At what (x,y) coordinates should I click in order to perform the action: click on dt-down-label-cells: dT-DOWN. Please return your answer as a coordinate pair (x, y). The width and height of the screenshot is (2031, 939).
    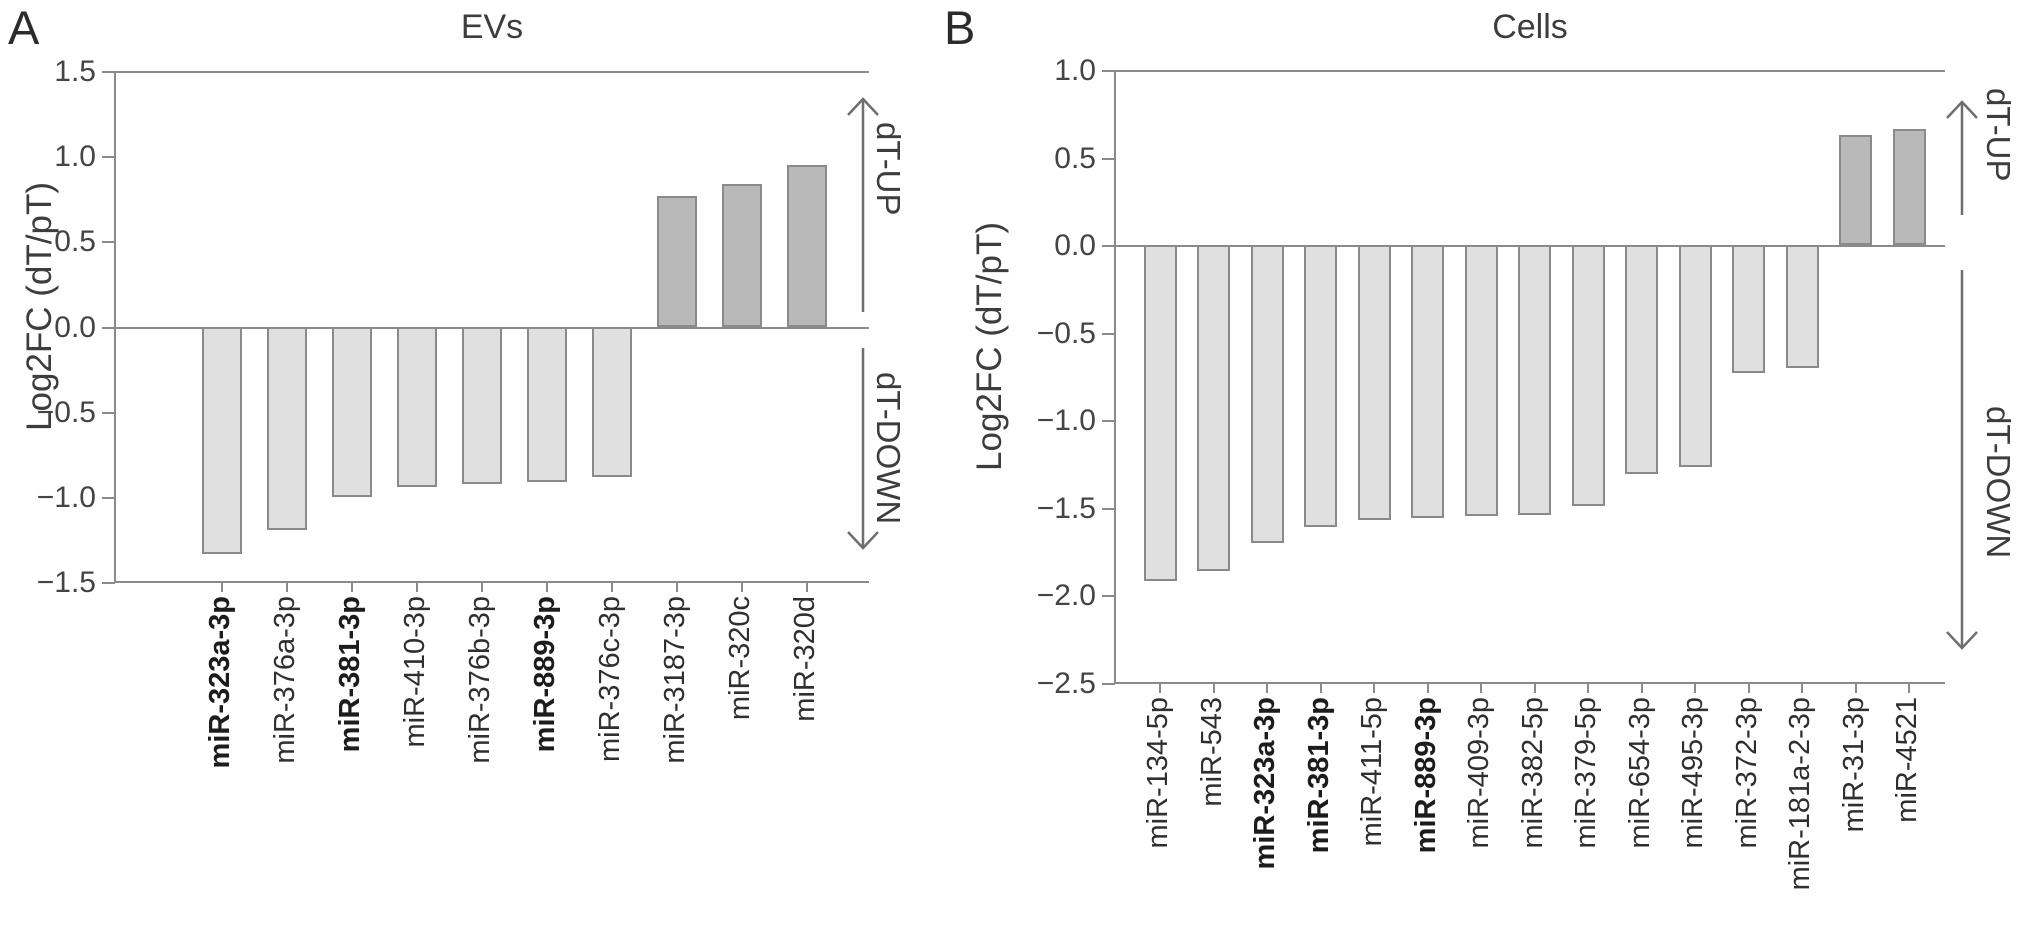
    Looking at the image, I should click on (1998, 482).